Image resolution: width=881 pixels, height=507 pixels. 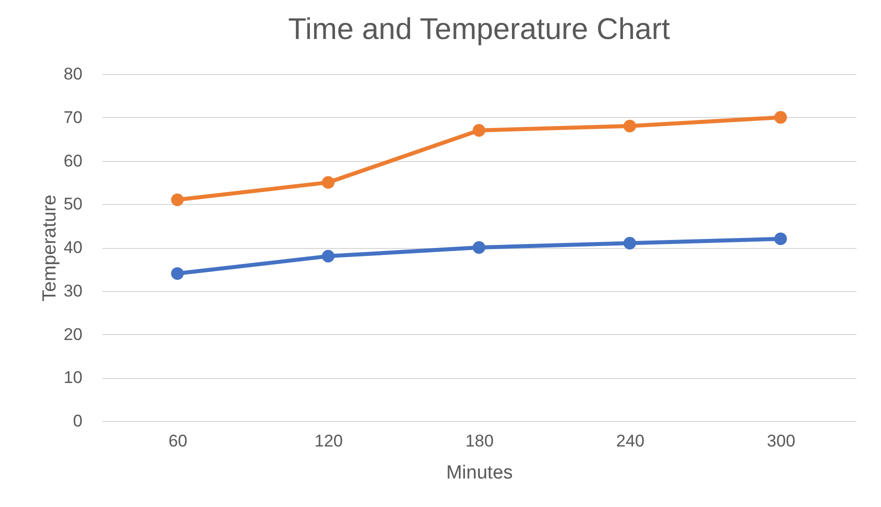 I want to click on y-tick-label: 10, so click(x=73, y=378).